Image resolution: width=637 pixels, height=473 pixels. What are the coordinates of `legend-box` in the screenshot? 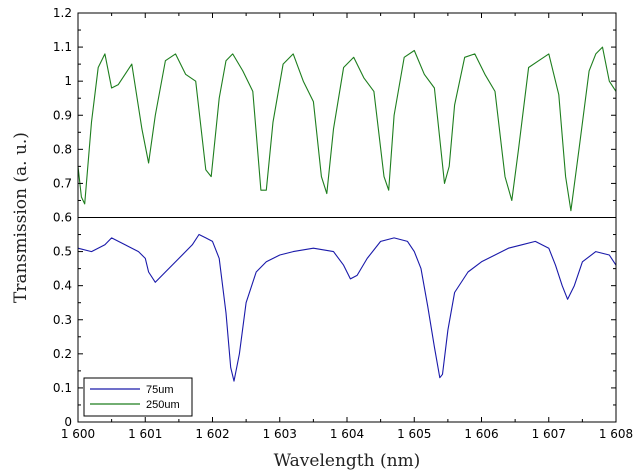 It's located at (138, 397).